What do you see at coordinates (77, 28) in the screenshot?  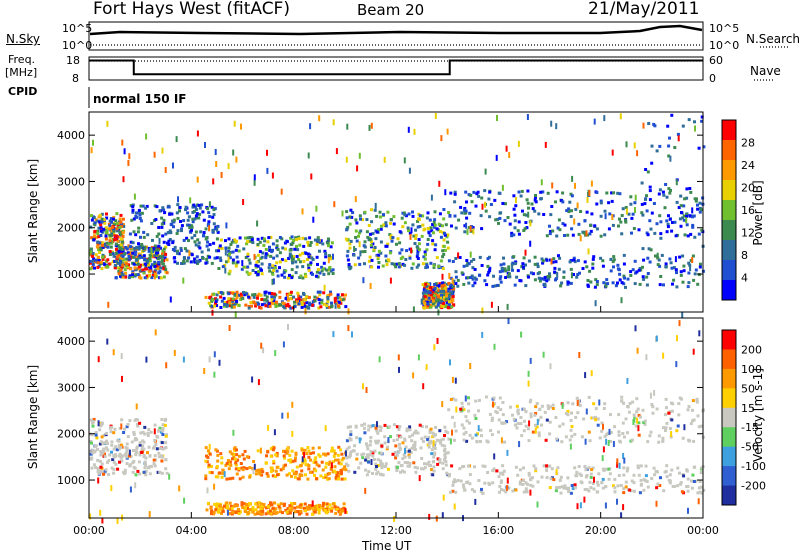 I see `noise-left-tick-top: 10^5` at bounding box center [77, 28].